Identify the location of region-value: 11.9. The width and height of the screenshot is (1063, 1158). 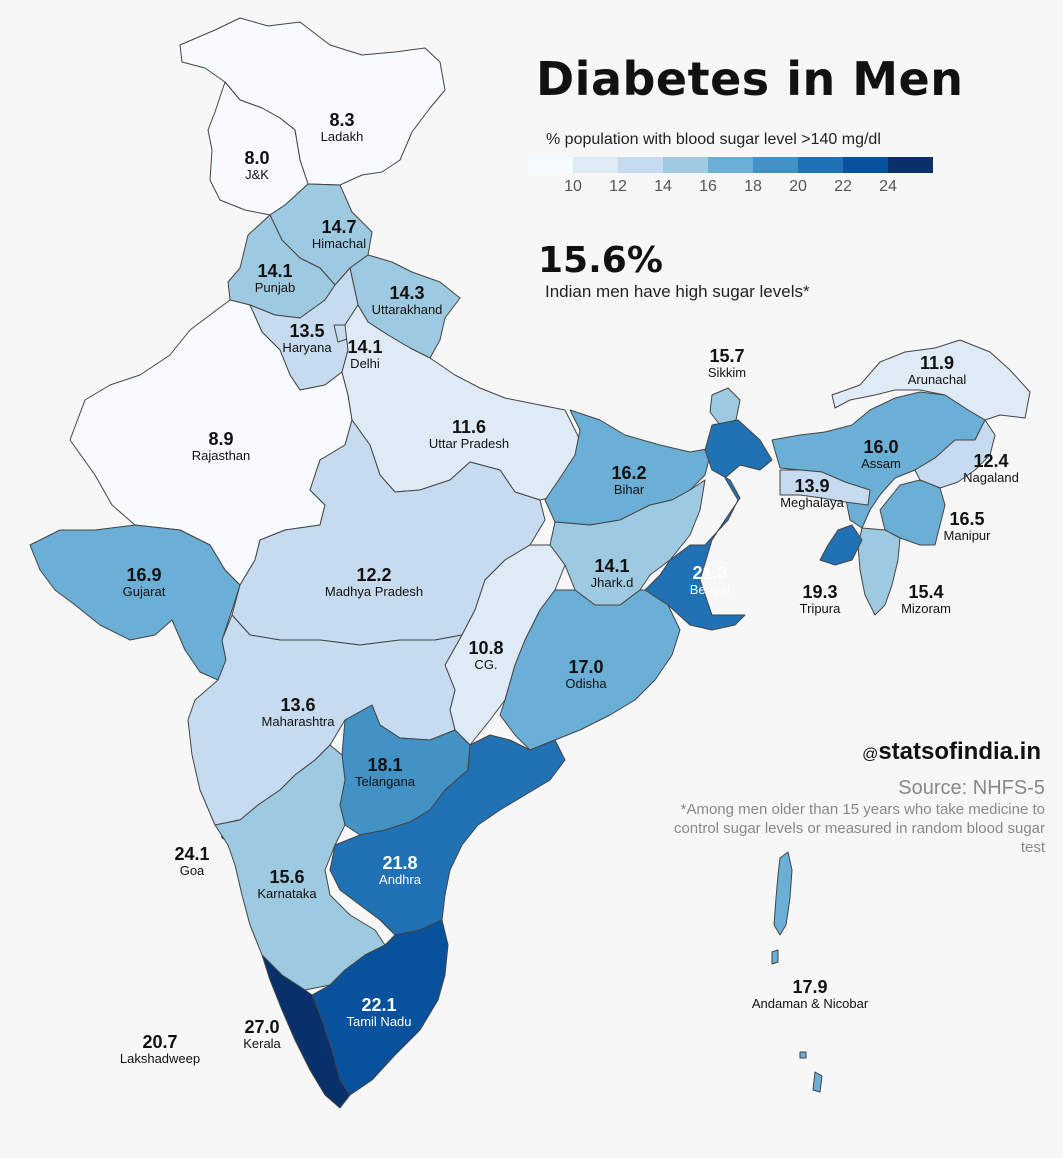
(937, 363).